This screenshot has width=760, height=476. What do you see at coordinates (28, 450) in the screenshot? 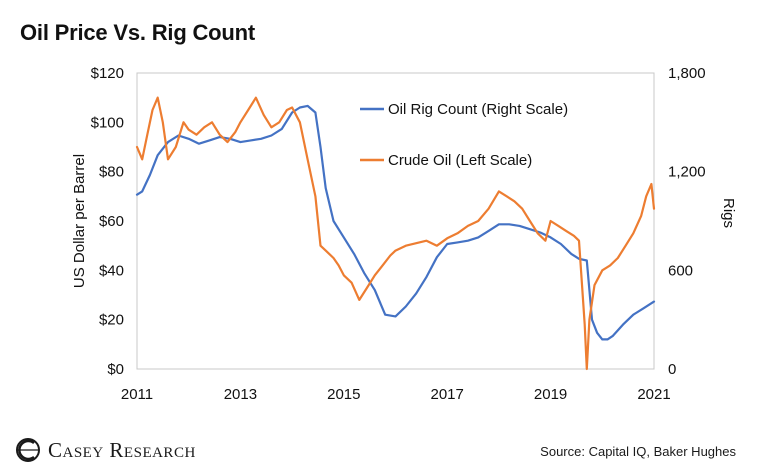
I see `casey-logo-icon` at bounding box center [28, 450].